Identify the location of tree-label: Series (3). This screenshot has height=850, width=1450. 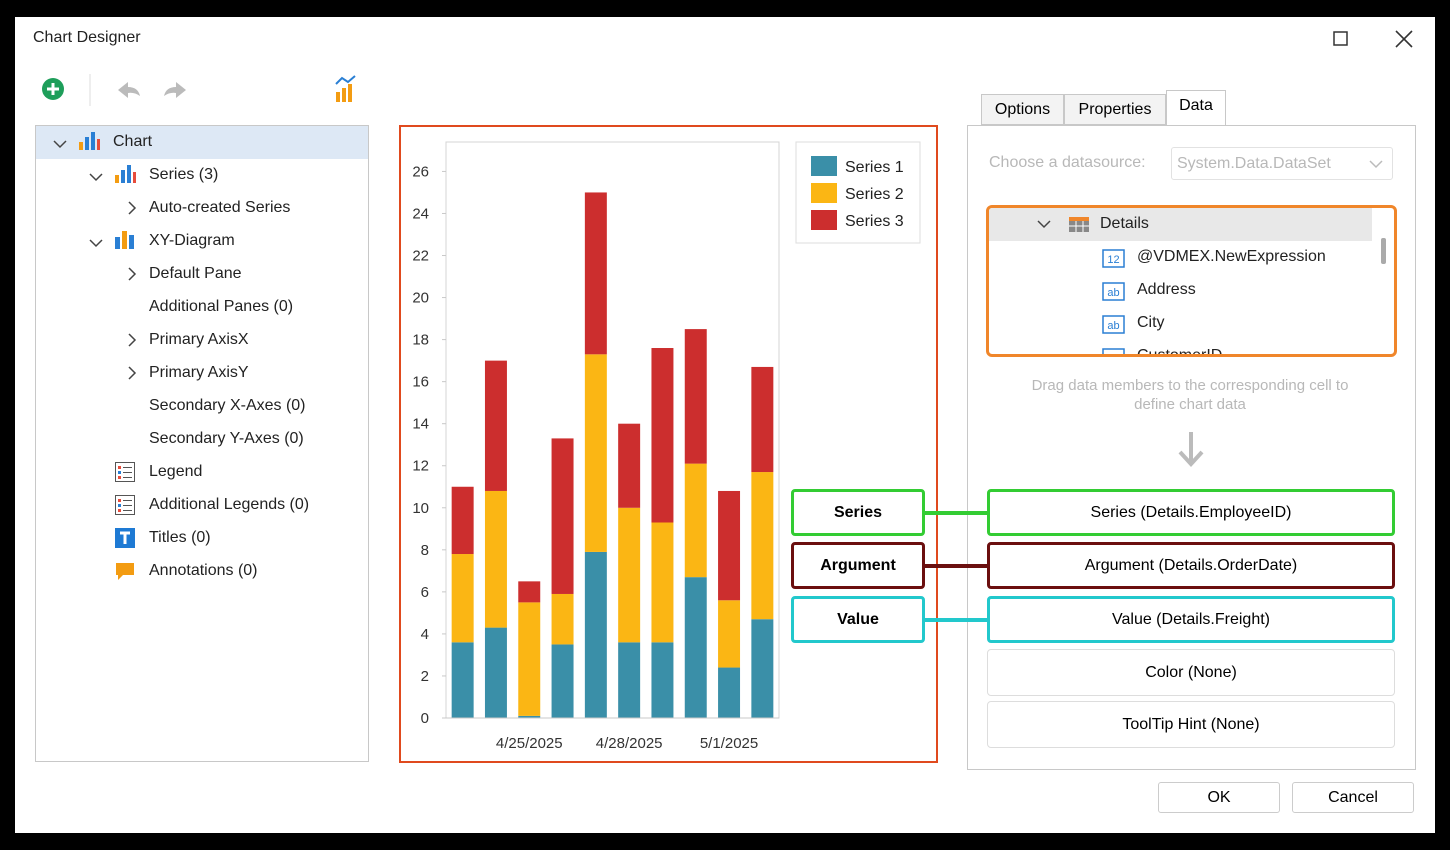
(184, 174).